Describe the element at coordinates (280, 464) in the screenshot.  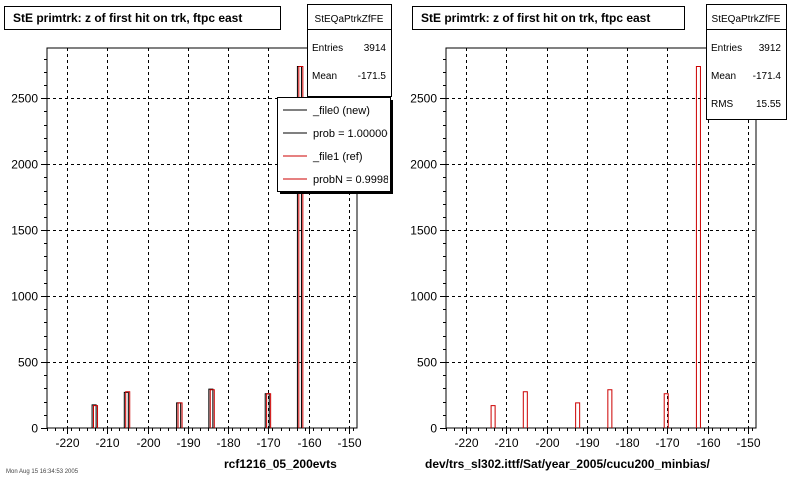
I see `chart-caption: rcf1216_05_200evts` at that location.